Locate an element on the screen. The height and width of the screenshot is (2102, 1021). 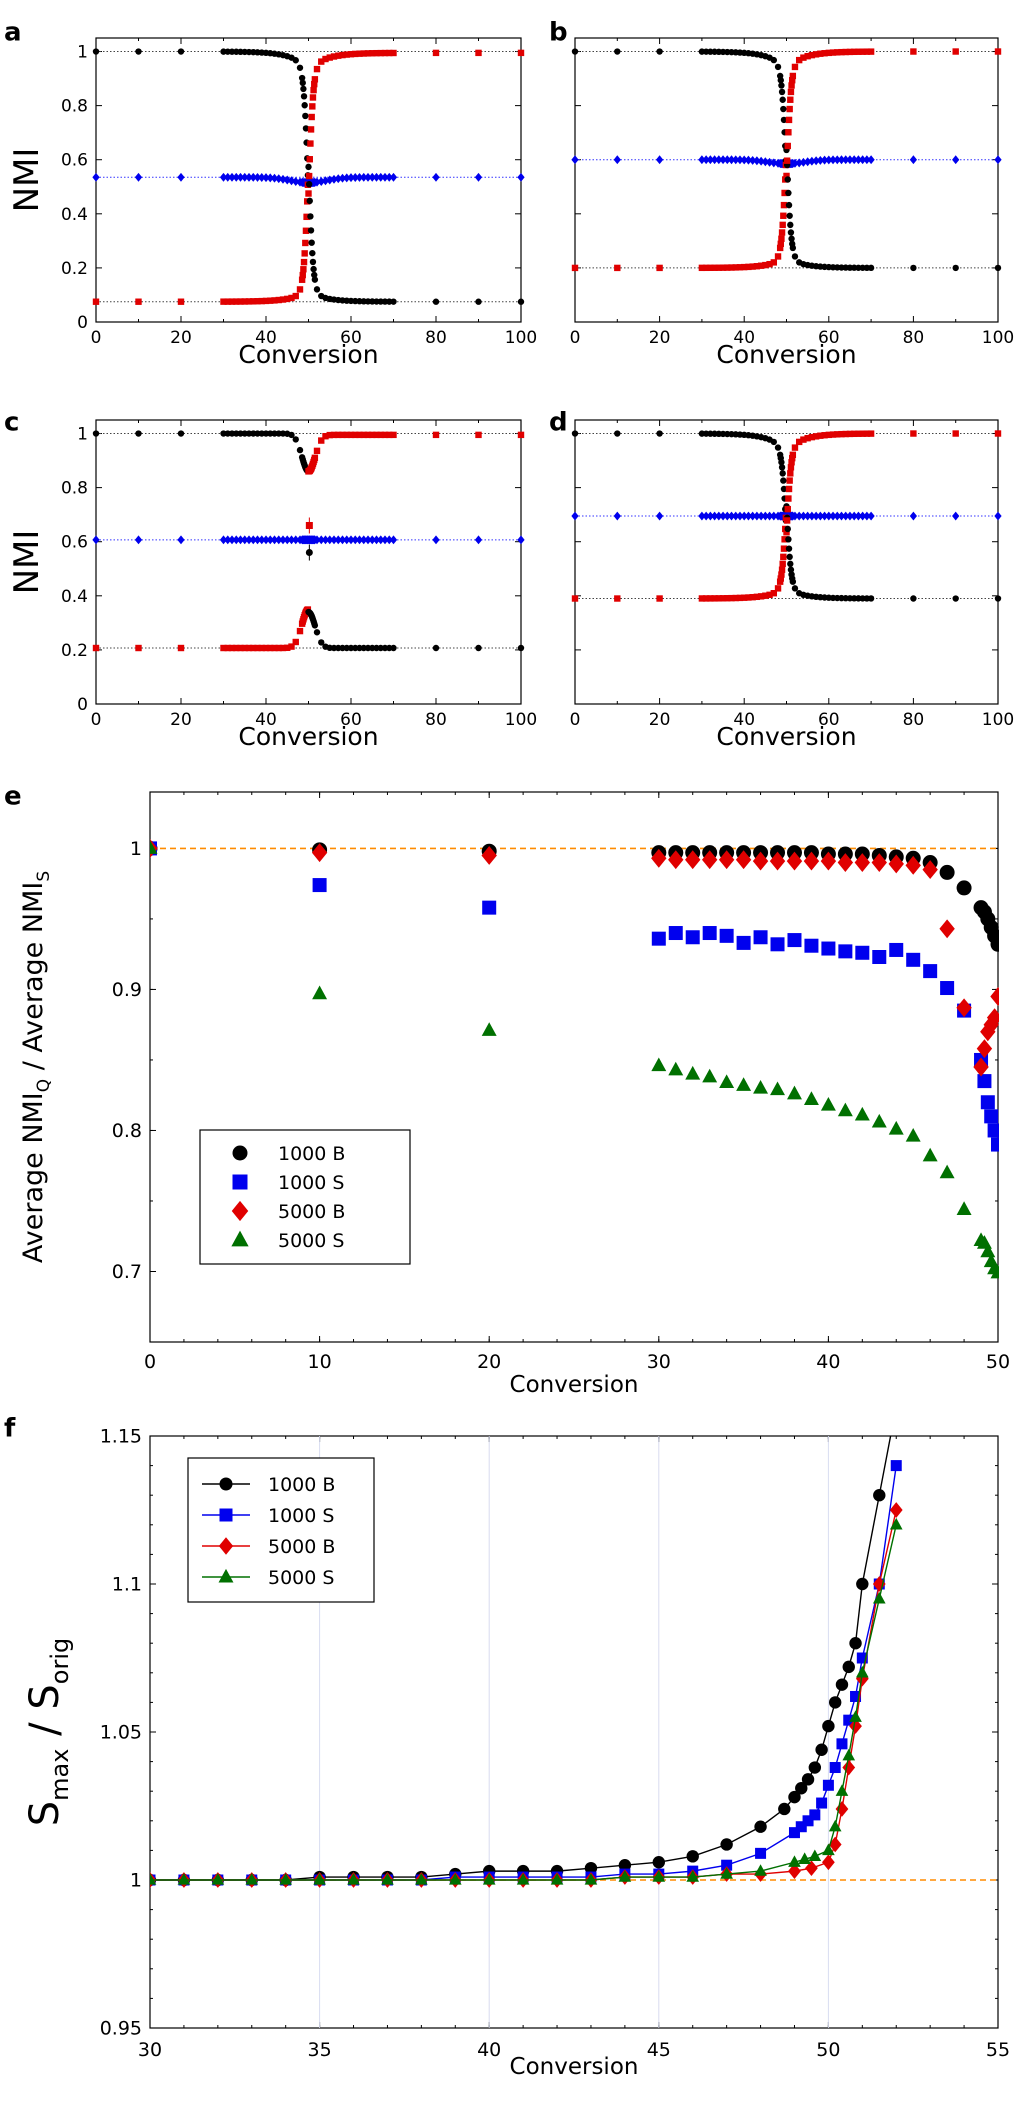
y-tick-label: 0.6 is located at coordinates (74, 543).